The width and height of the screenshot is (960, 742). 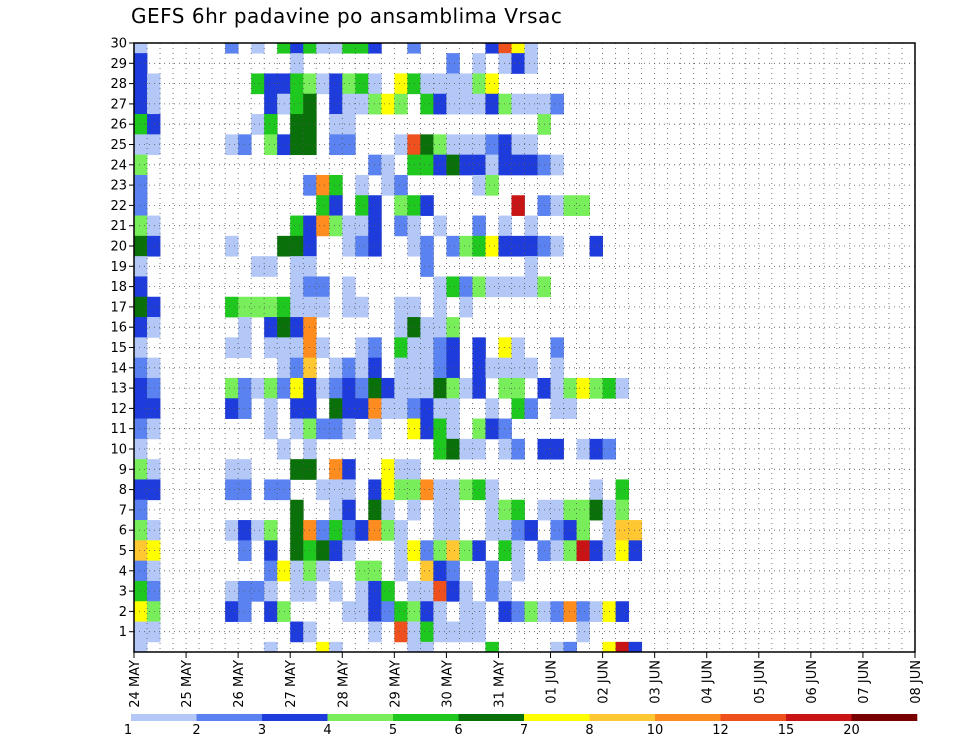 What do you see at coordinates (118, 104) in the screenshot?
I see `y-tick-label: 27` at bounding box center [118, 104].